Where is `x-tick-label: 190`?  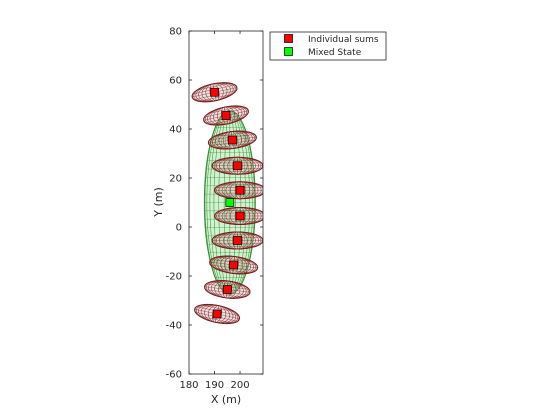
x-tick-label: 190 is located at coordinates (214, 385).